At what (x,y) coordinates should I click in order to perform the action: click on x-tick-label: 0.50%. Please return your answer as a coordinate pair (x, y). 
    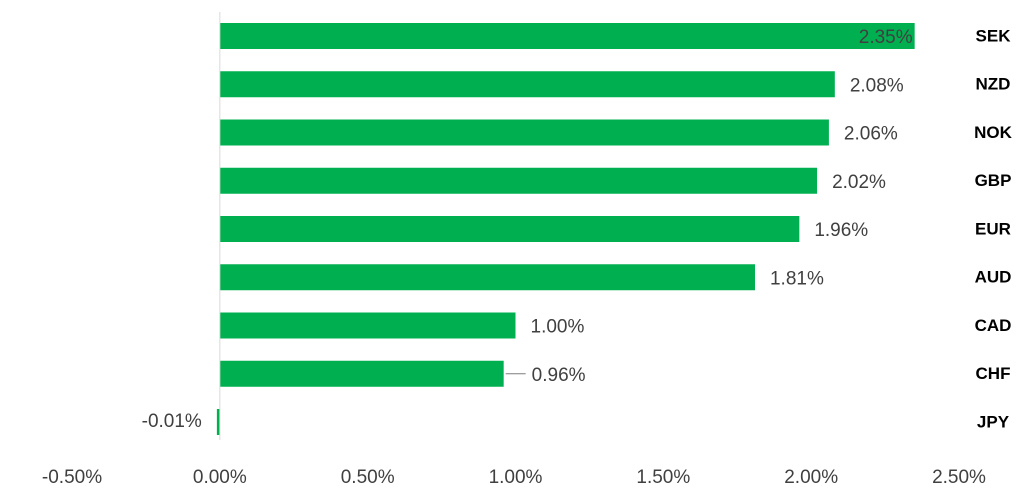
    Looking at the image, I should click on (368, 477).